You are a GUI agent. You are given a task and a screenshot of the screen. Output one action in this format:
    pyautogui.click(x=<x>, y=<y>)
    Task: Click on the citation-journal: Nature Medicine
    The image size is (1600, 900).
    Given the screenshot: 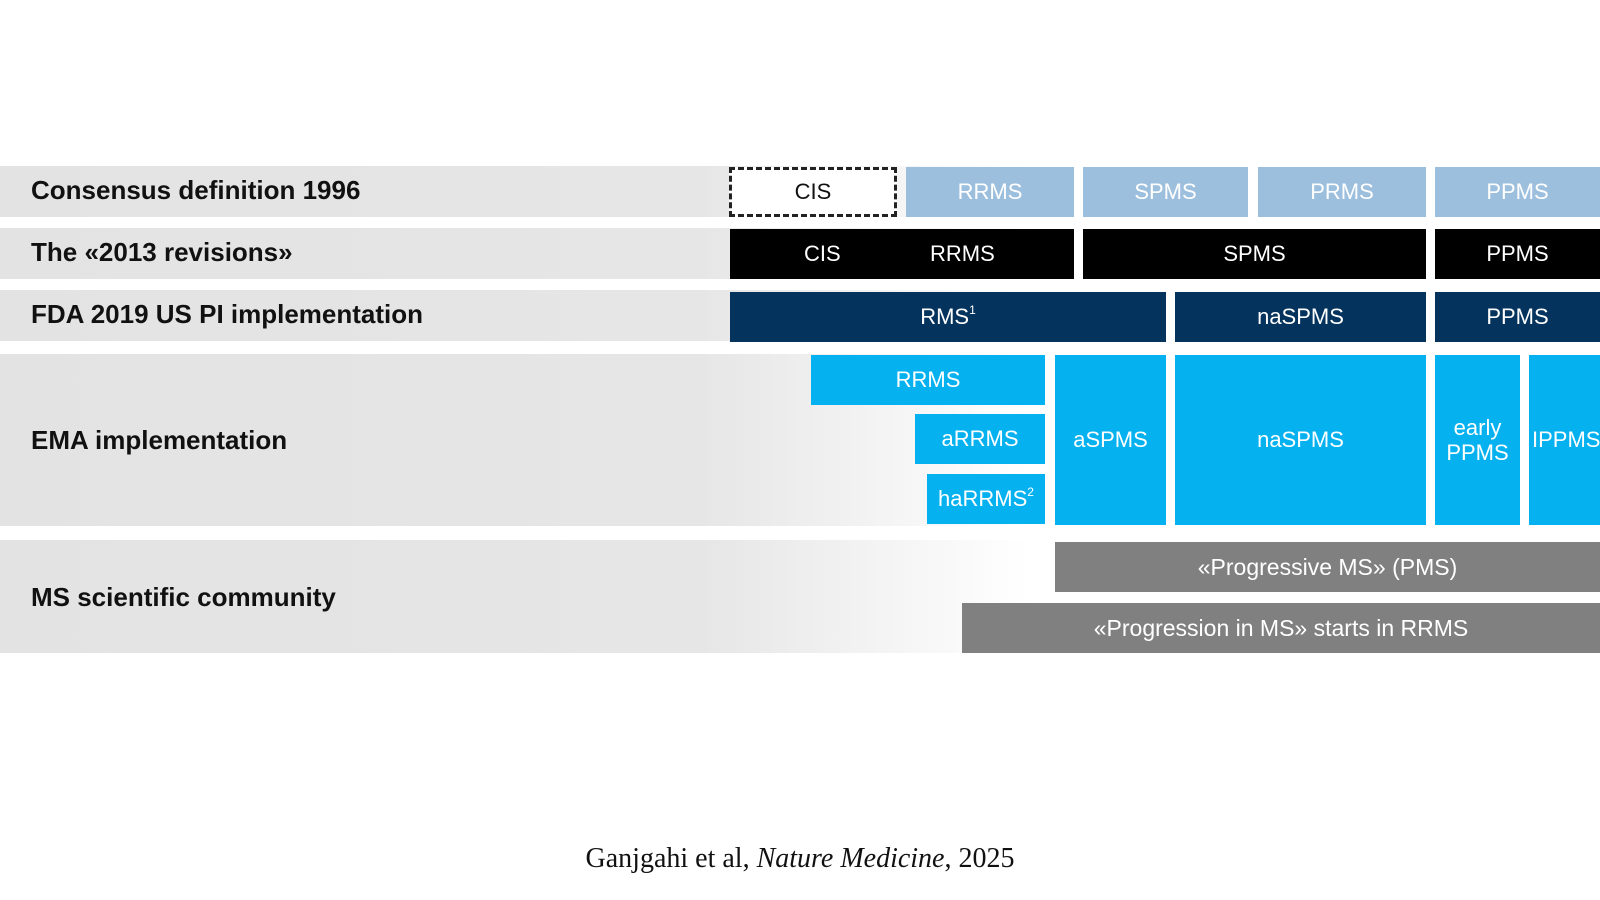 What is the action you would take?
    pyautogui.click(x=850, y=858)
    